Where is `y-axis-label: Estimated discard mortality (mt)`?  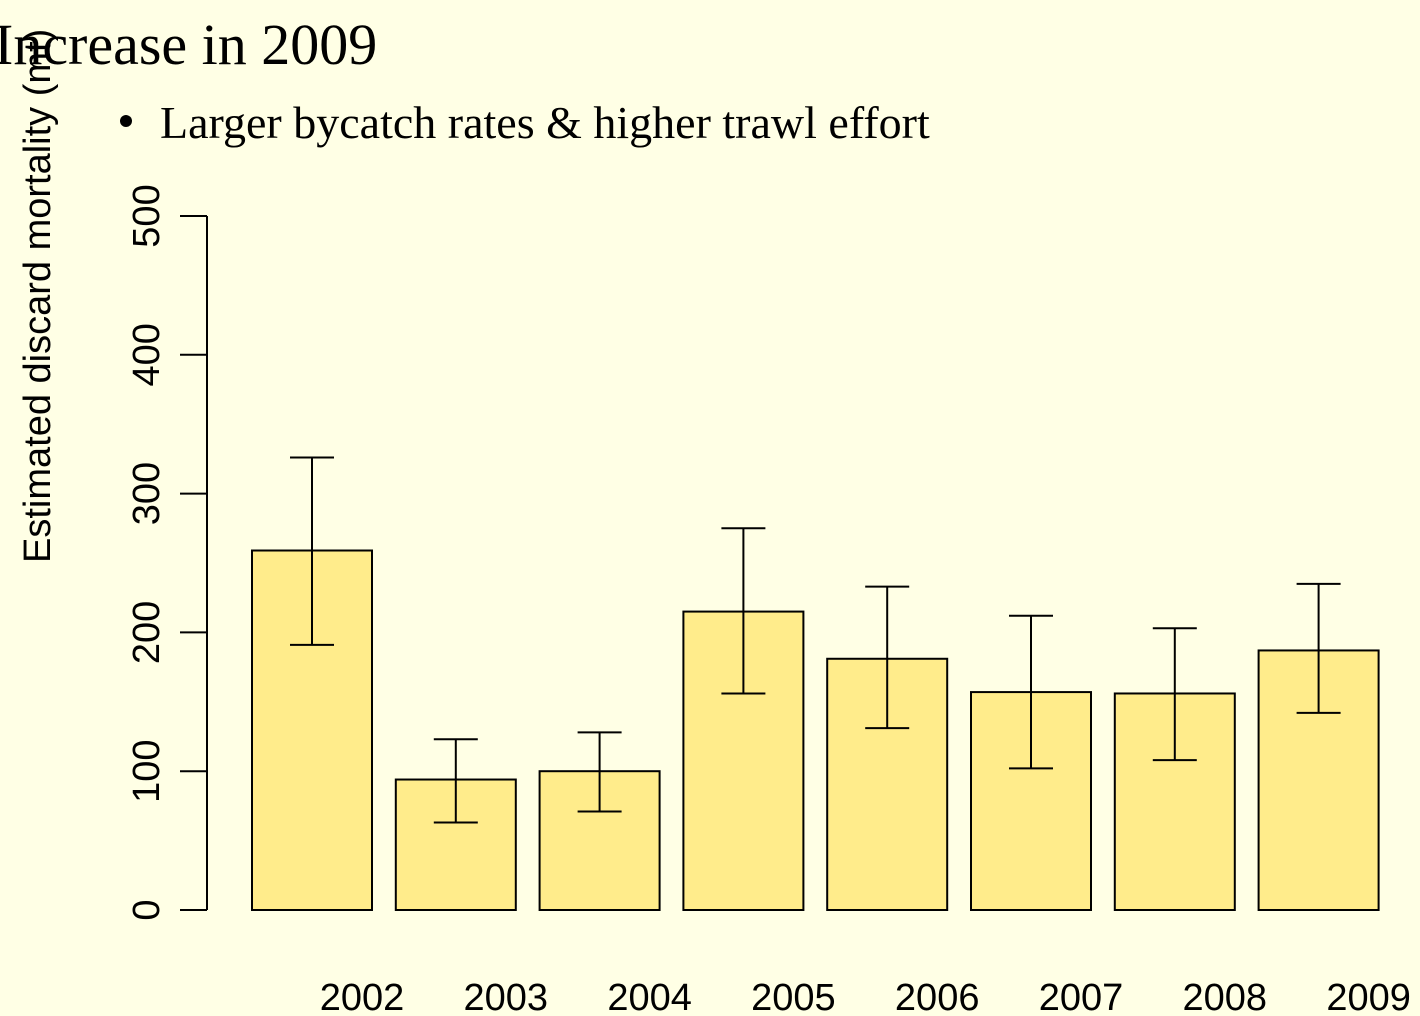 y-axis-label: Estimated discard mortality (mt) is located at coordinates (38, 296).